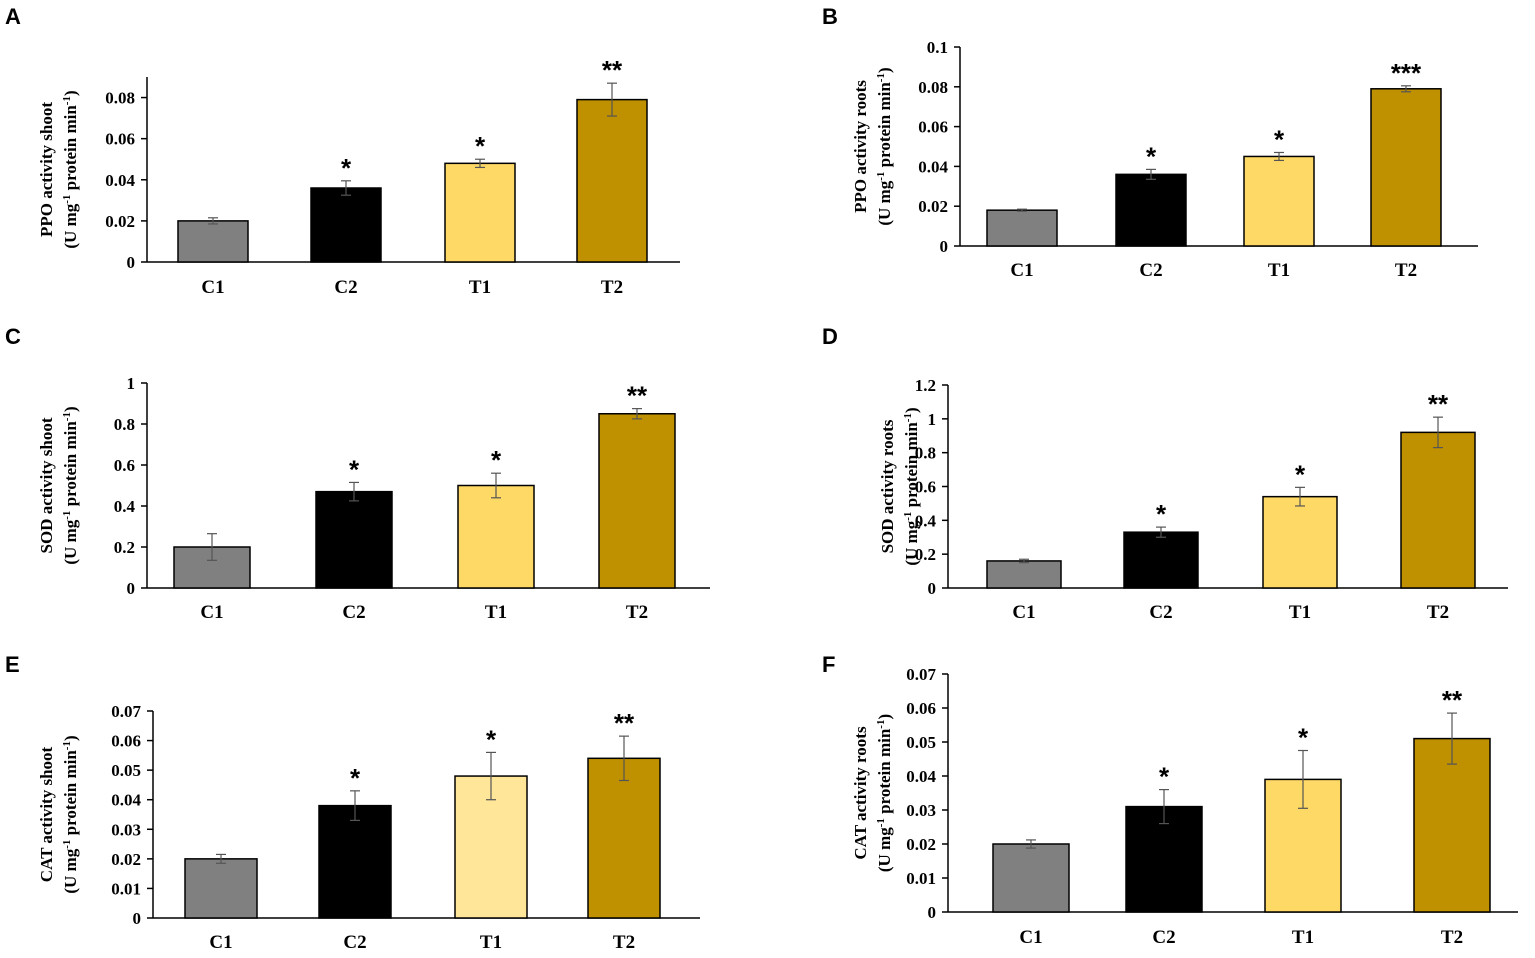 This screenshot has height=958, width=1535. What do you see at coordinates (12, 664) in the screenshot?
I see `panel-letter: E` at bounding box center [12, 664].